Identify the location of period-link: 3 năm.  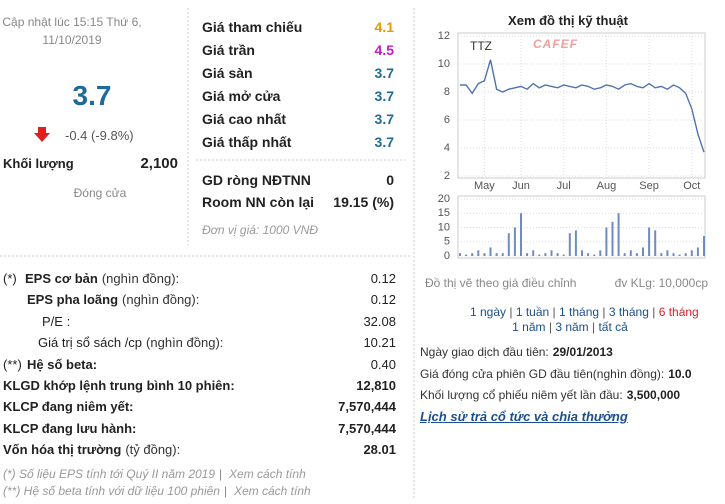
(572, 327).